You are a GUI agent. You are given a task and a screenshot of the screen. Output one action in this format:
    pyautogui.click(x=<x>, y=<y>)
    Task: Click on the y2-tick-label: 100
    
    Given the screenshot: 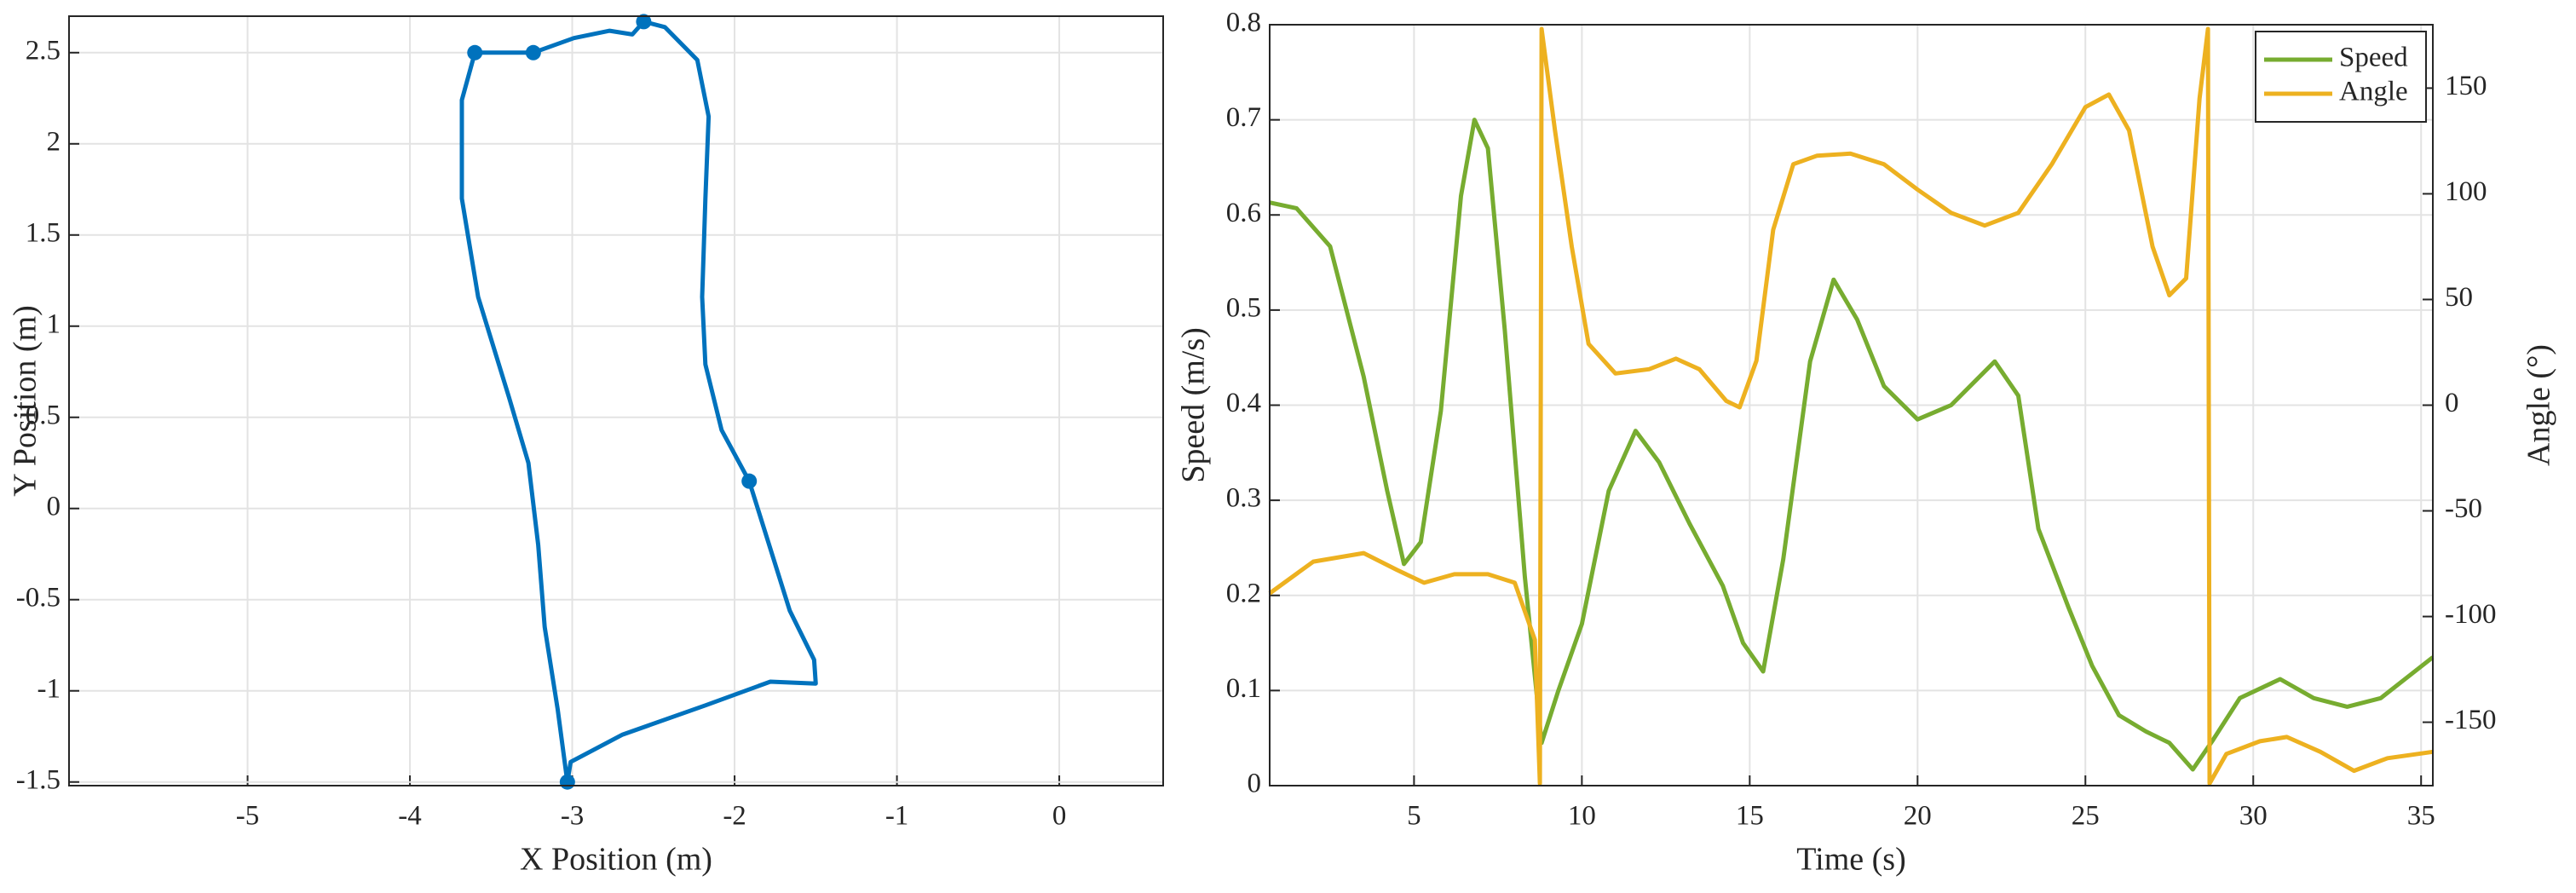 What is the action you would take?
    pyautogui.click(x=2466, y=191)
    